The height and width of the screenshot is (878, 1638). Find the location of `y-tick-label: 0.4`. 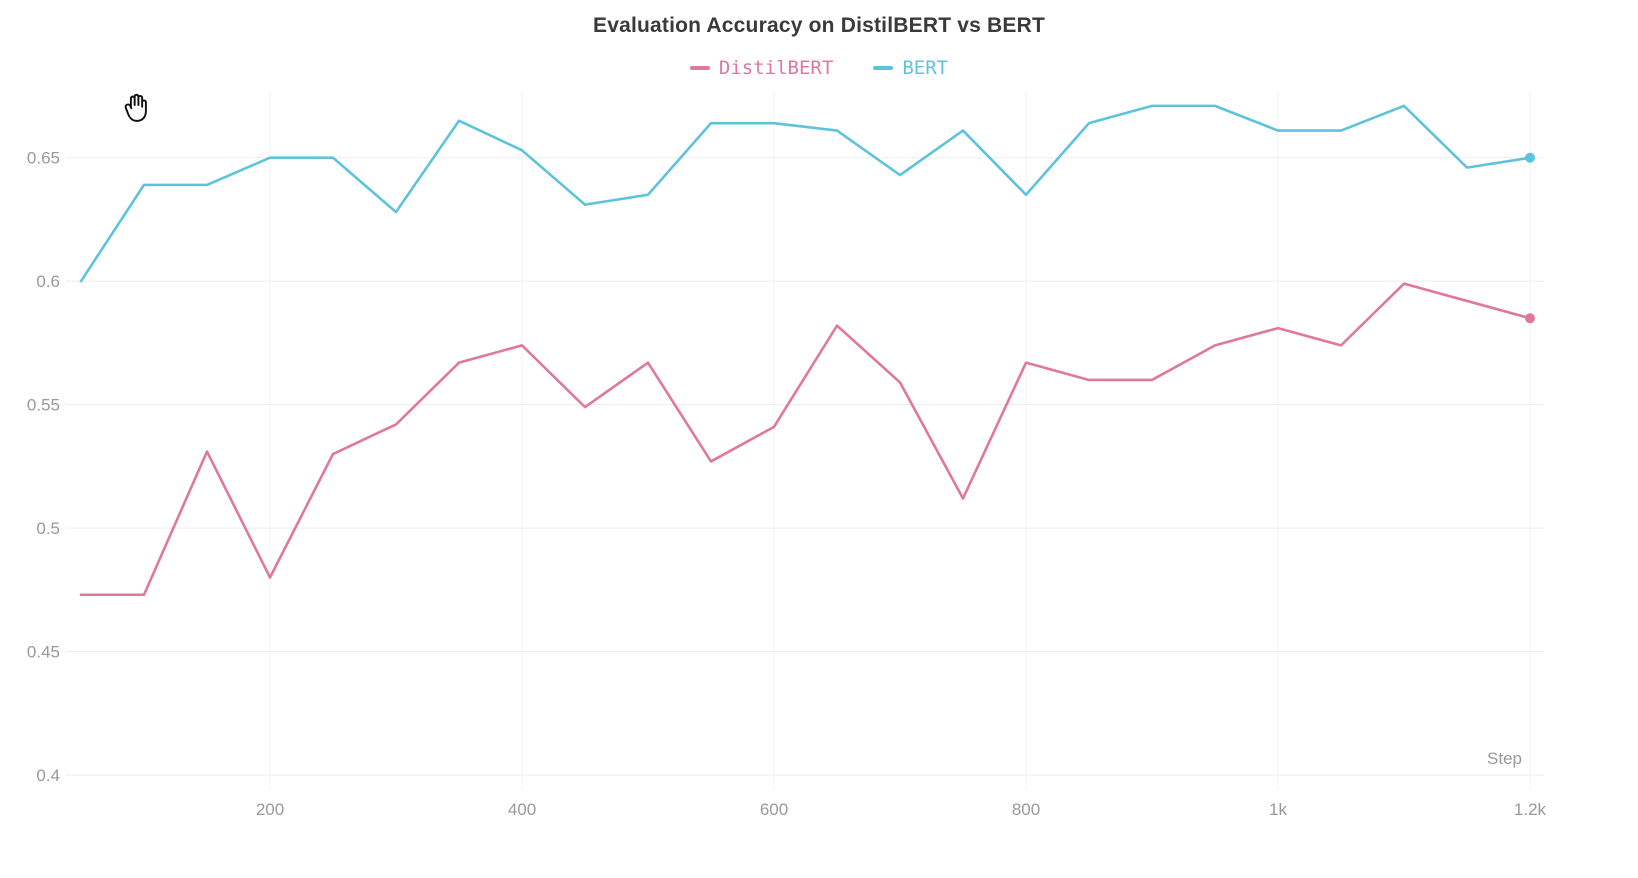

y-tick-label: 0.4 is located at coordinates (48, 775).